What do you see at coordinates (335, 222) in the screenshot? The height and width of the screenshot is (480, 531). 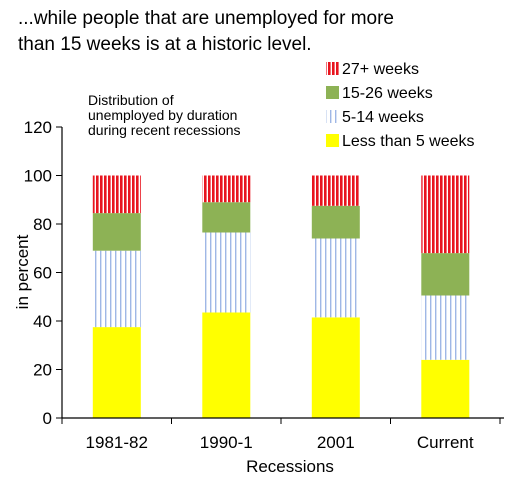 I see `bar-2001-15-26-weeks` at bounding box center [335, 222].